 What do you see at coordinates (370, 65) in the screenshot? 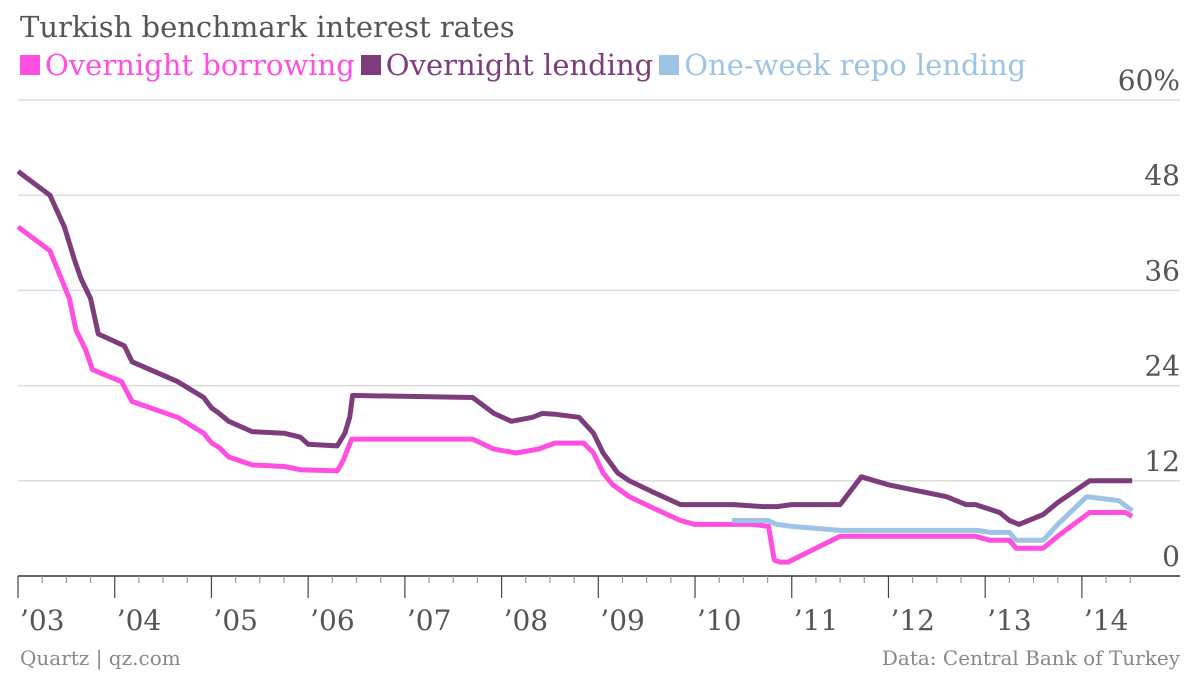
I see `legend-swatch-overnight-lending` at bounding box center [370, 65].